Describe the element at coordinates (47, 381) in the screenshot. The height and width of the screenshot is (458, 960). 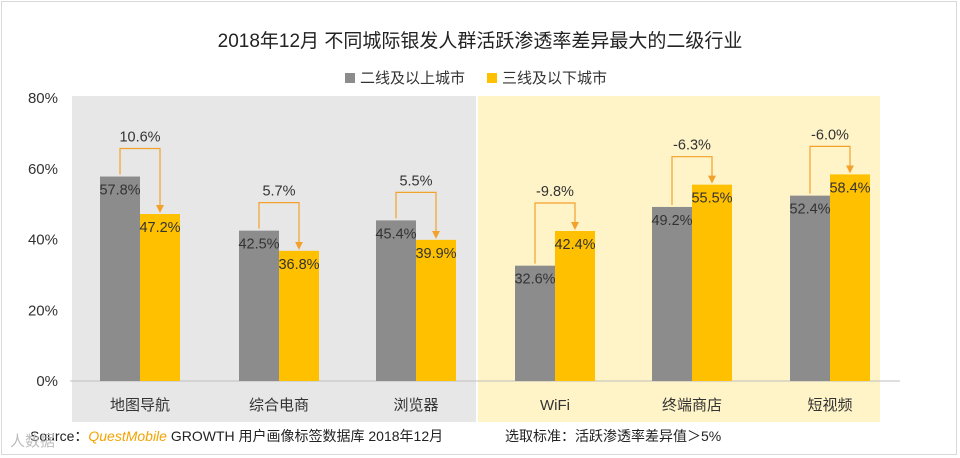
I see `y-tick-label: 0%` at that location.